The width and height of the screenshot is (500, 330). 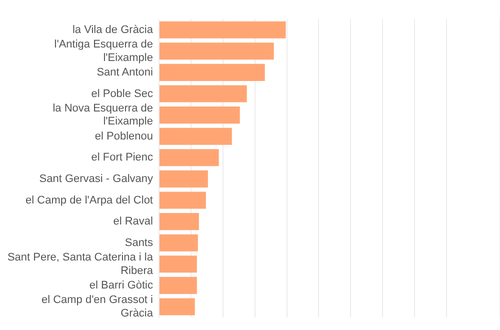 I want to click on y-tick-label: el Camp de l'Arpa del Clot, so click(x=89, y=200).